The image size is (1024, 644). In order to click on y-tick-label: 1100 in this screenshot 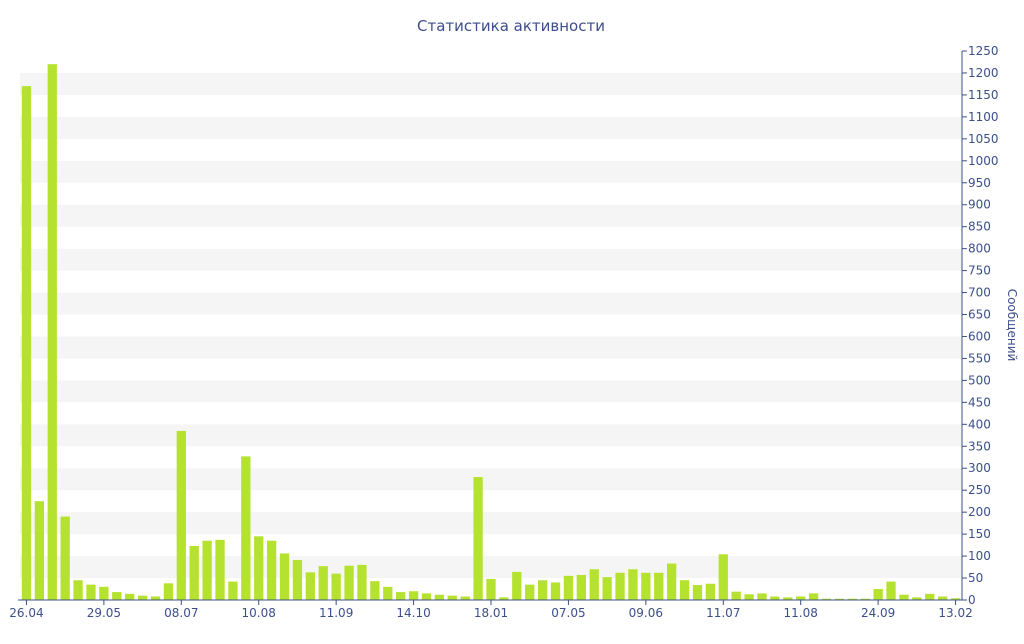, I will do `click(983, 117)`.